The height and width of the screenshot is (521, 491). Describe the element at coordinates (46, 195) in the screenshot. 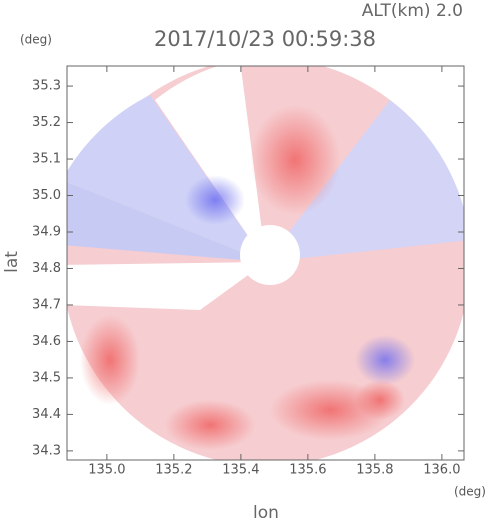

I see `y-tick-label: 35.0` at that location.